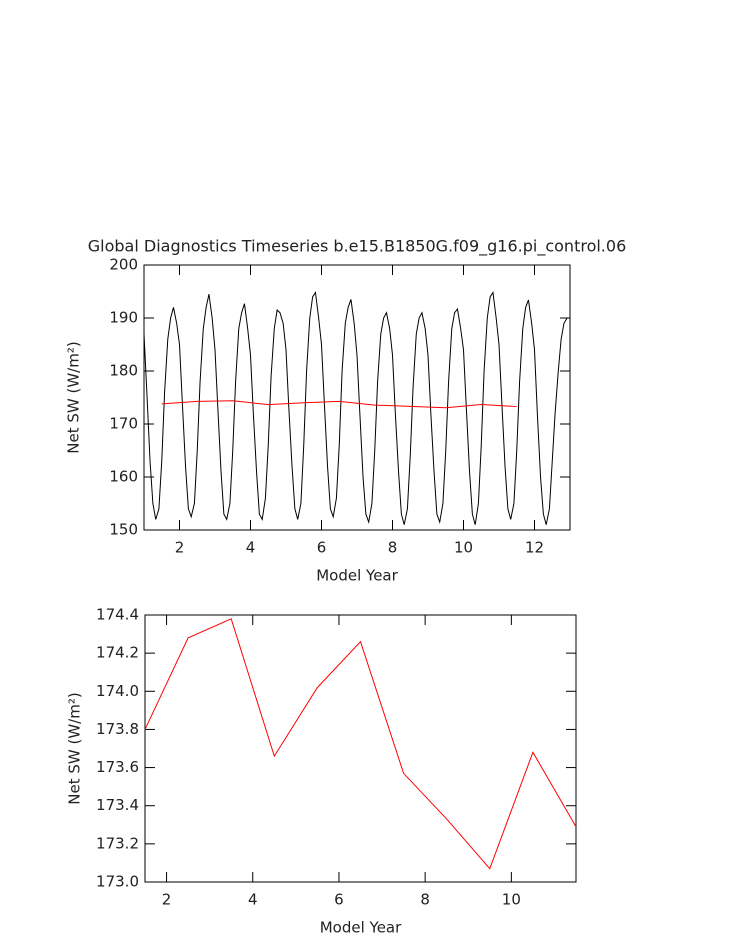  Describe the element at coordinates (123, 318) in the screenshot. I see `y-tick-label: 190` at that location.